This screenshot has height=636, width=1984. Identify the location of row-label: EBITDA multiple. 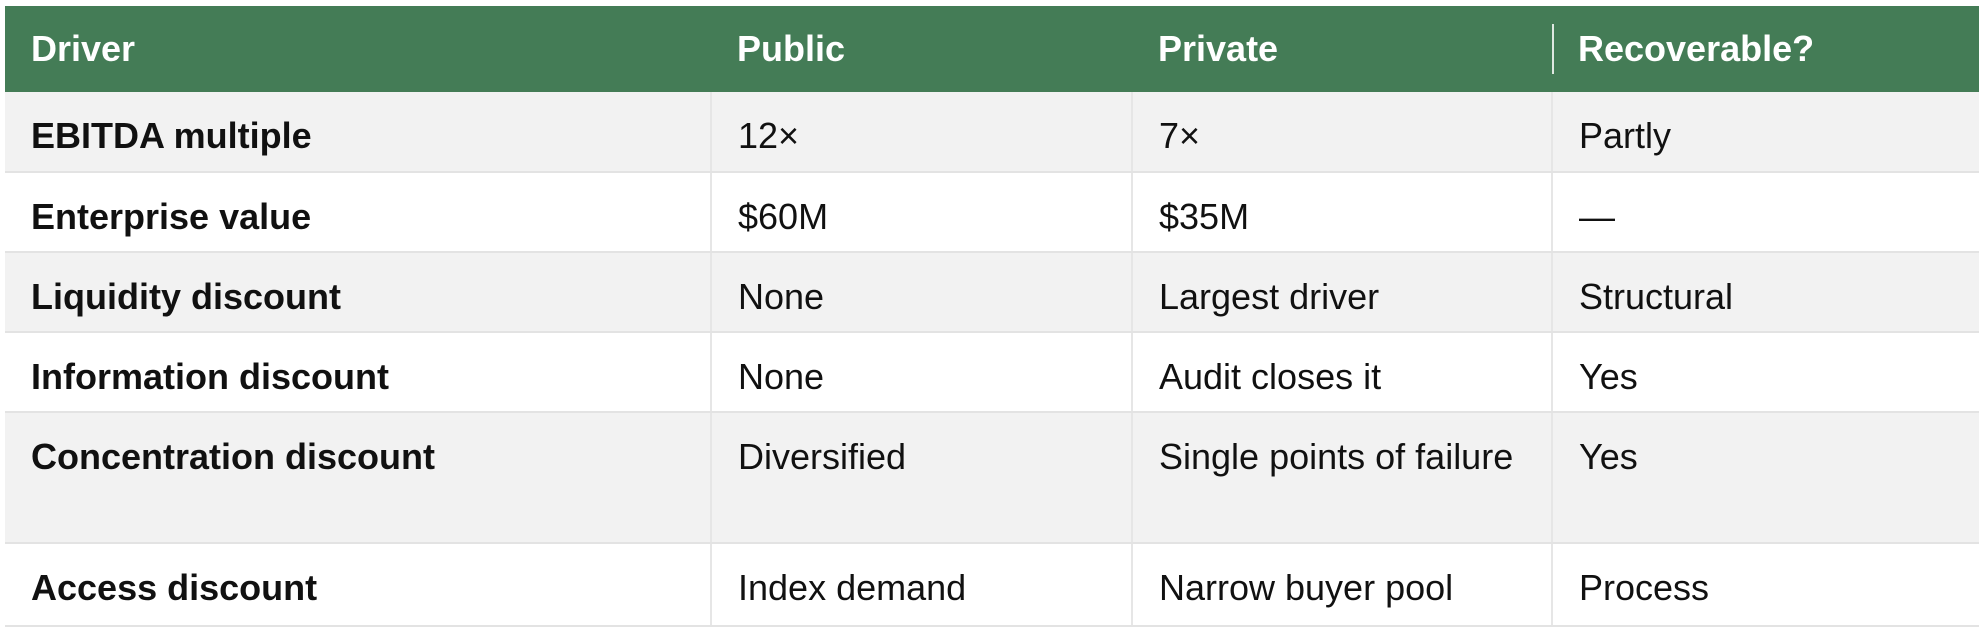
(358, 132).